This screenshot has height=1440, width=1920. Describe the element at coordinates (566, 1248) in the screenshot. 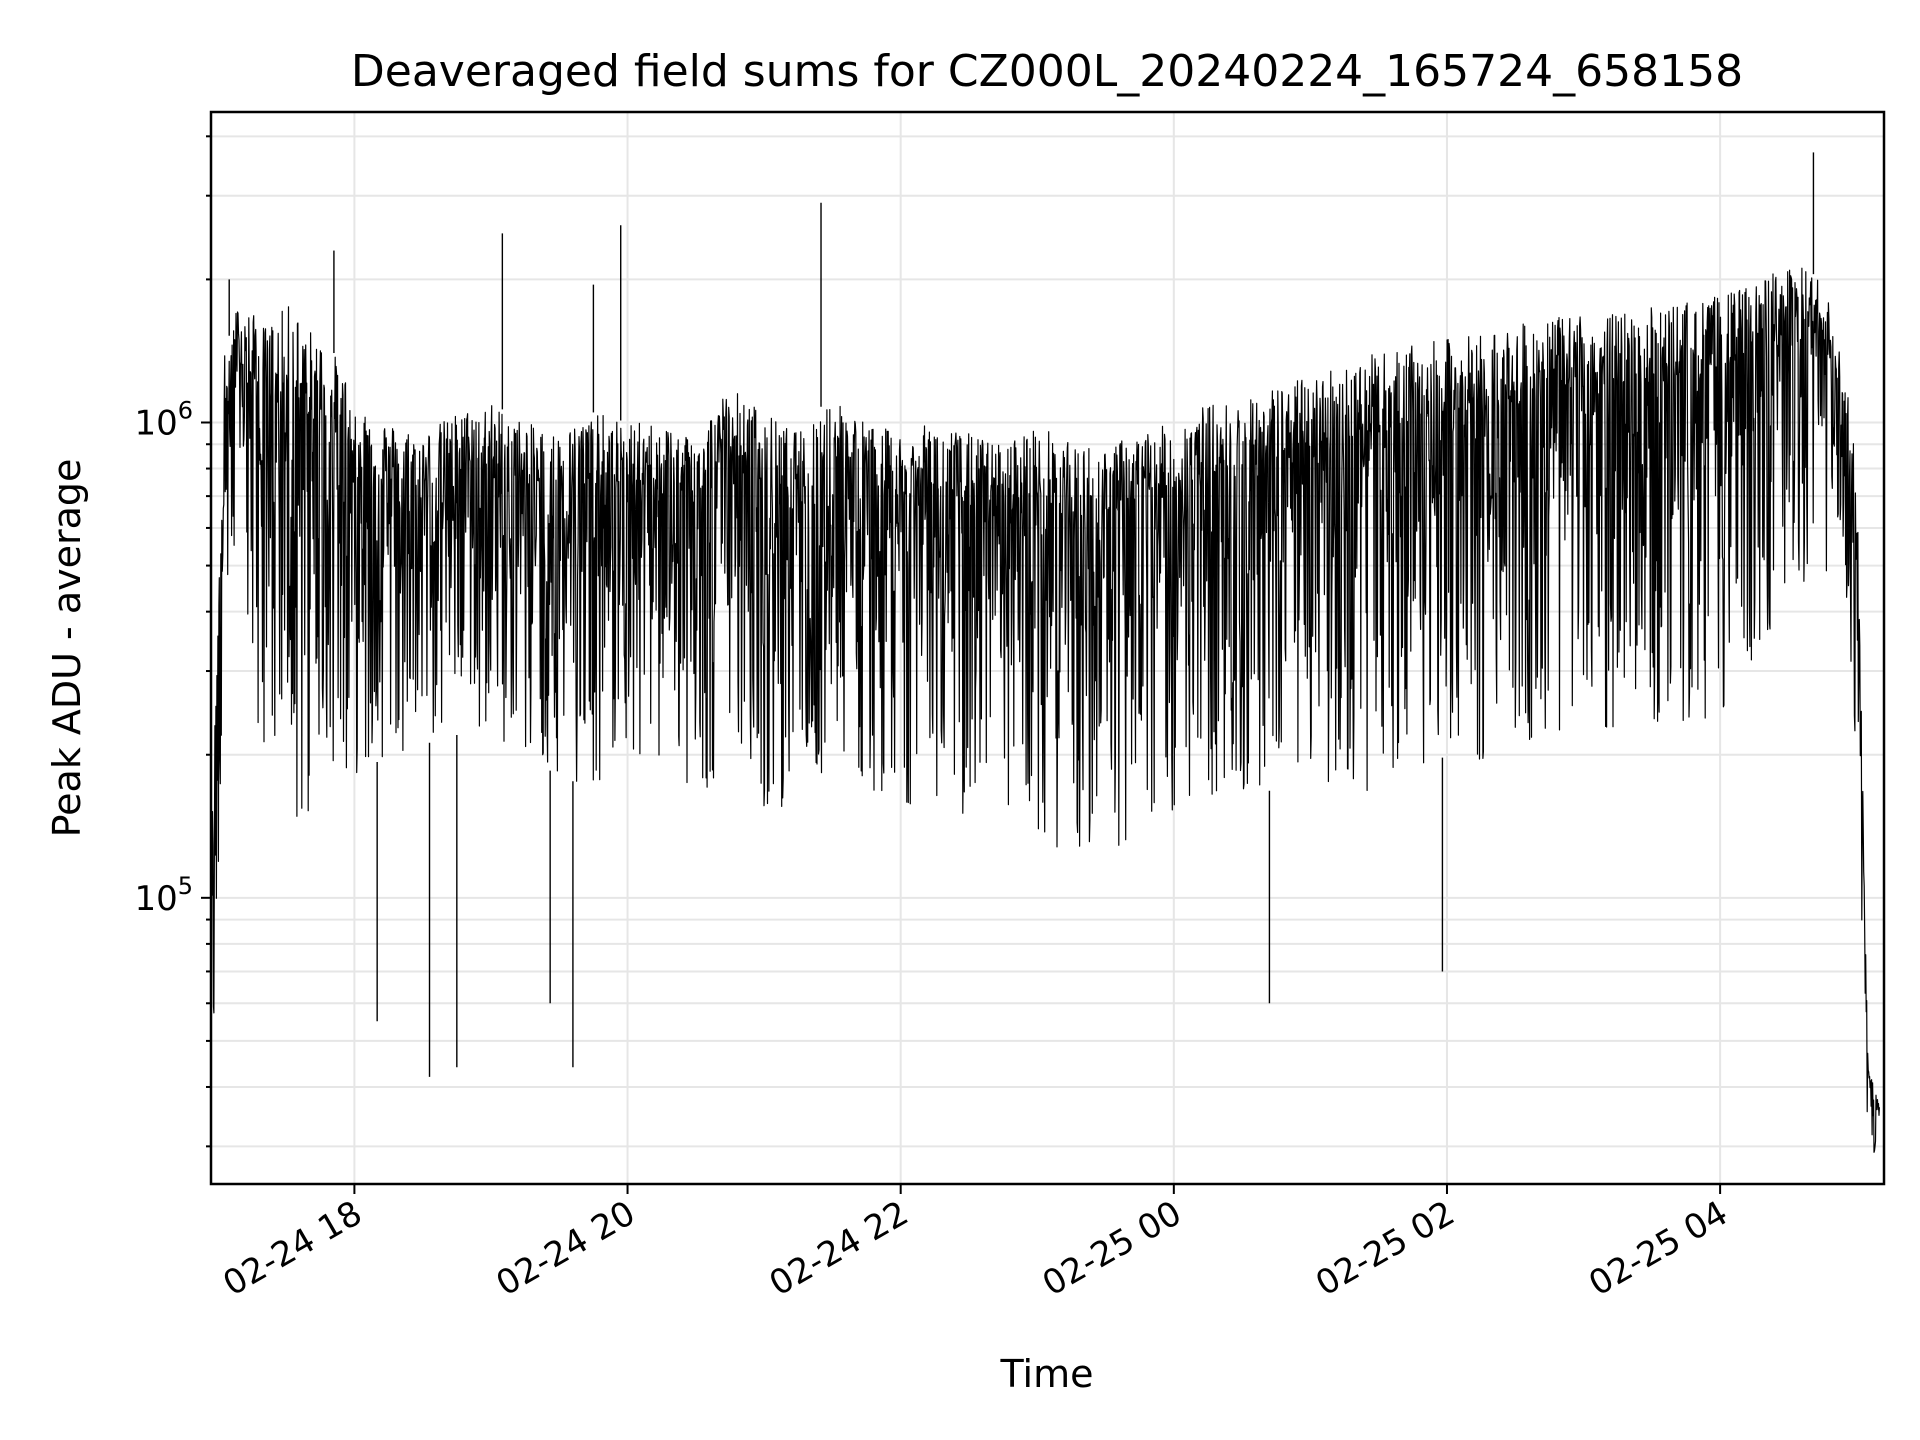

I see `x-tick-label: 02-24 20` at that location.